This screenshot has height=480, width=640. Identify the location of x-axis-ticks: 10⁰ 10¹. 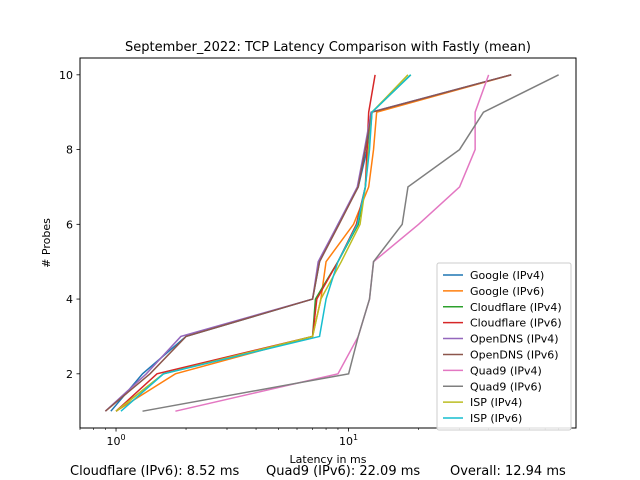
(325, 438).